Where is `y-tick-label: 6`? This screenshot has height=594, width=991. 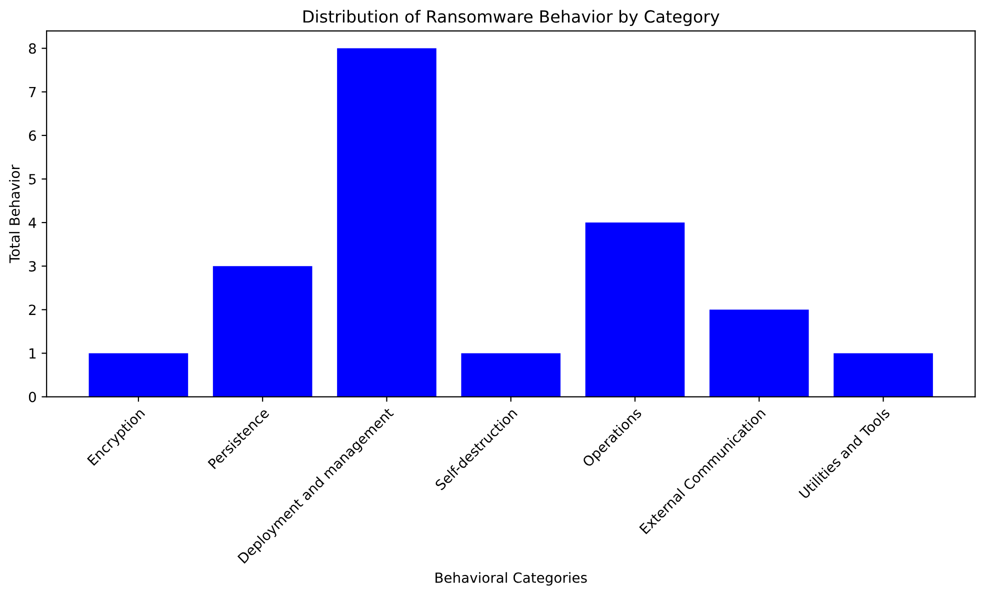 y-tick-label: 6 is located at coordinates (32, 135).